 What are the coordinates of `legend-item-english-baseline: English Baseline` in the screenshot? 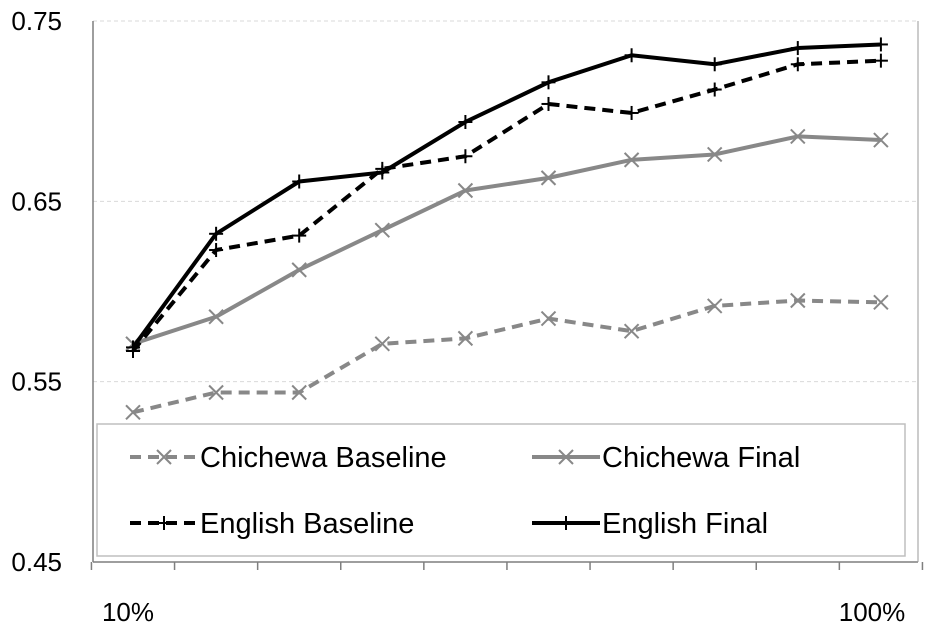 It's located at (272, 524).